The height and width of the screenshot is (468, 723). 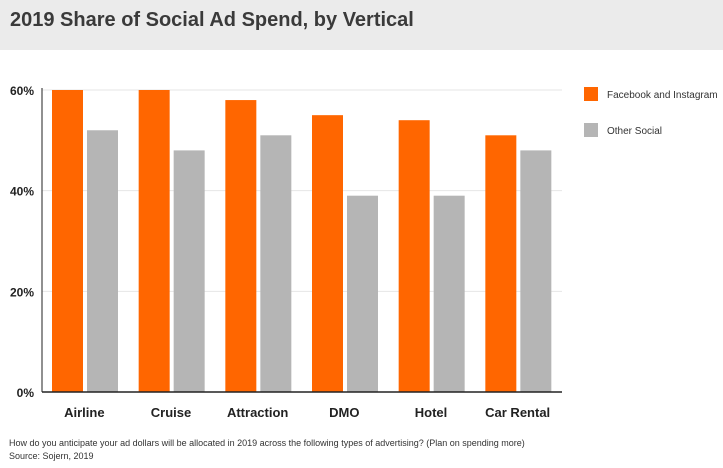 I want to click on y-tick-label: 20%, so click(x=22, y=292).